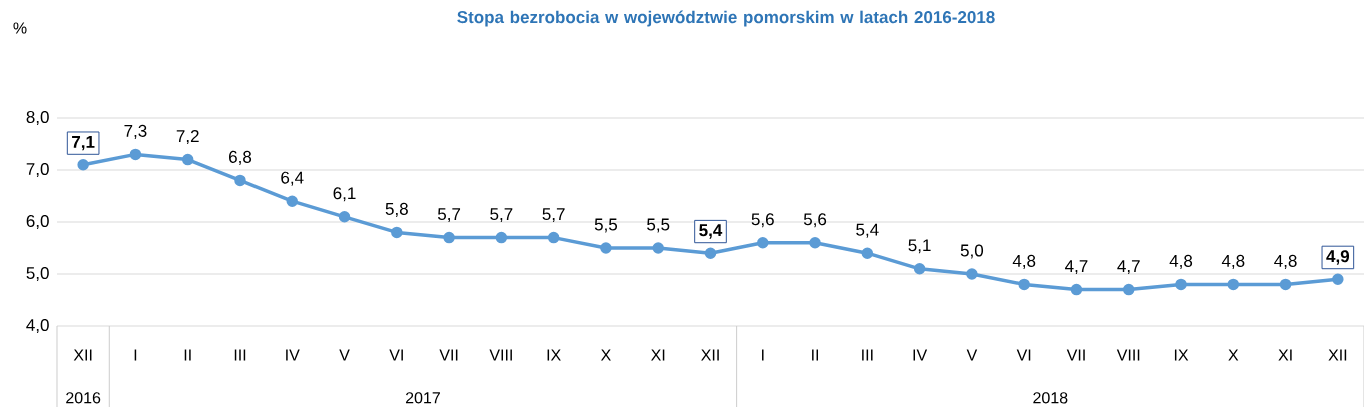 The width and height of the screenshot is (1364, 407). I want to click on data-label: 5,8, so click(396, 209).